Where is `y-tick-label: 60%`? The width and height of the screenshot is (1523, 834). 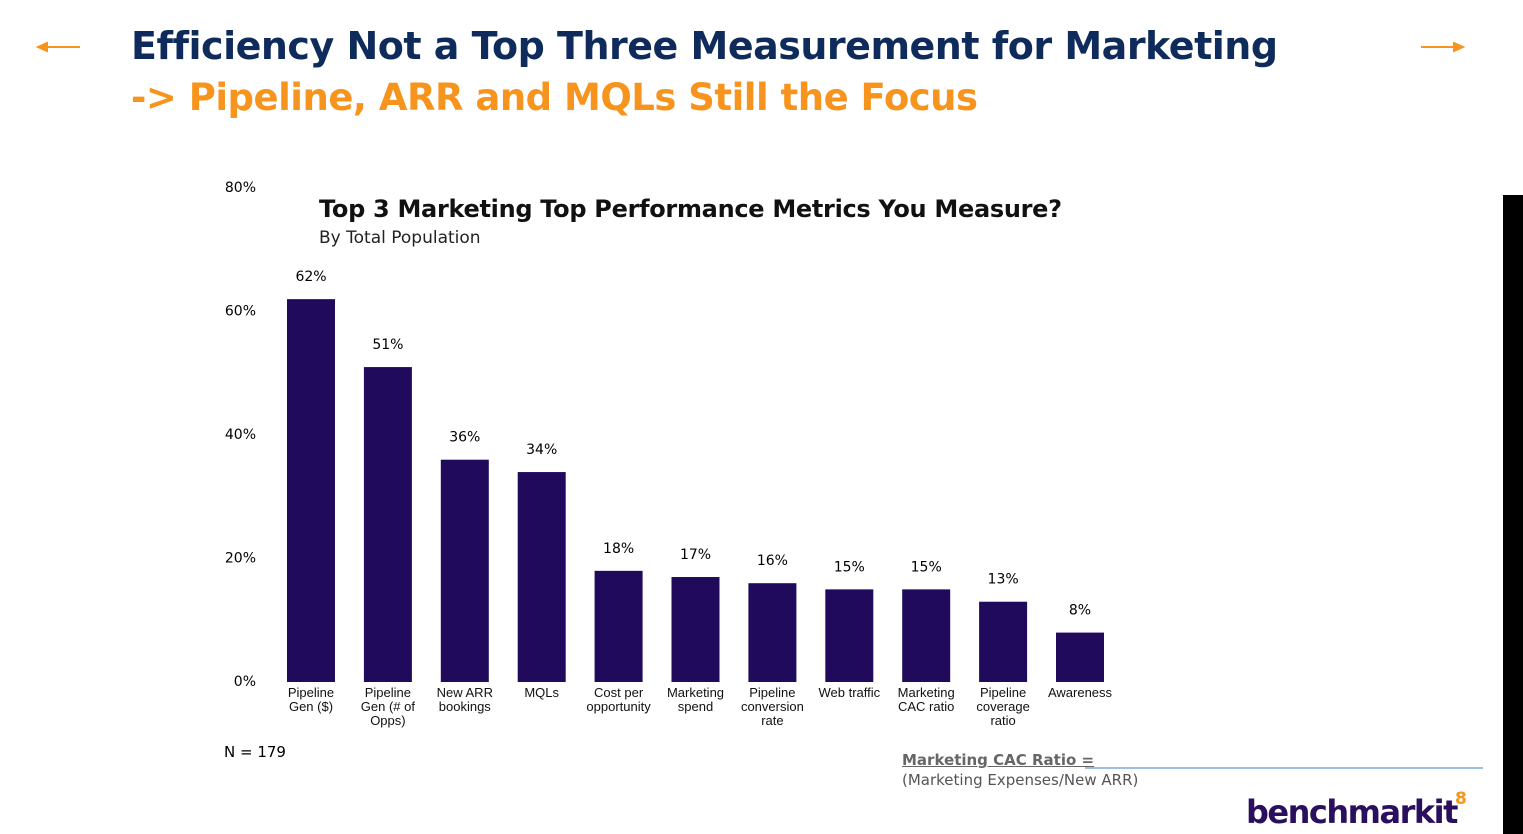
y-tick-label: 60% is located at coordinates (240, 312).